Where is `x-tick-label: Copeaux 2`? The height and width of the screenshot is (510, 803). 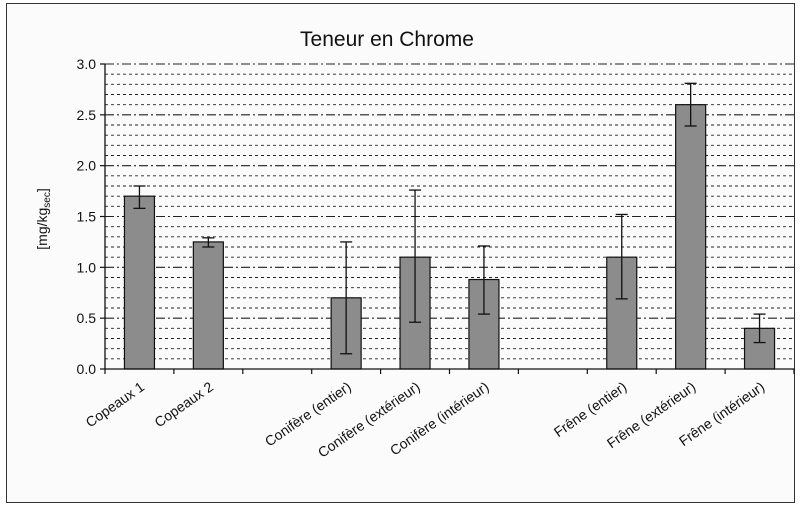 x-tick-label: Copeaux 2 is located at coordinates (183, 404).